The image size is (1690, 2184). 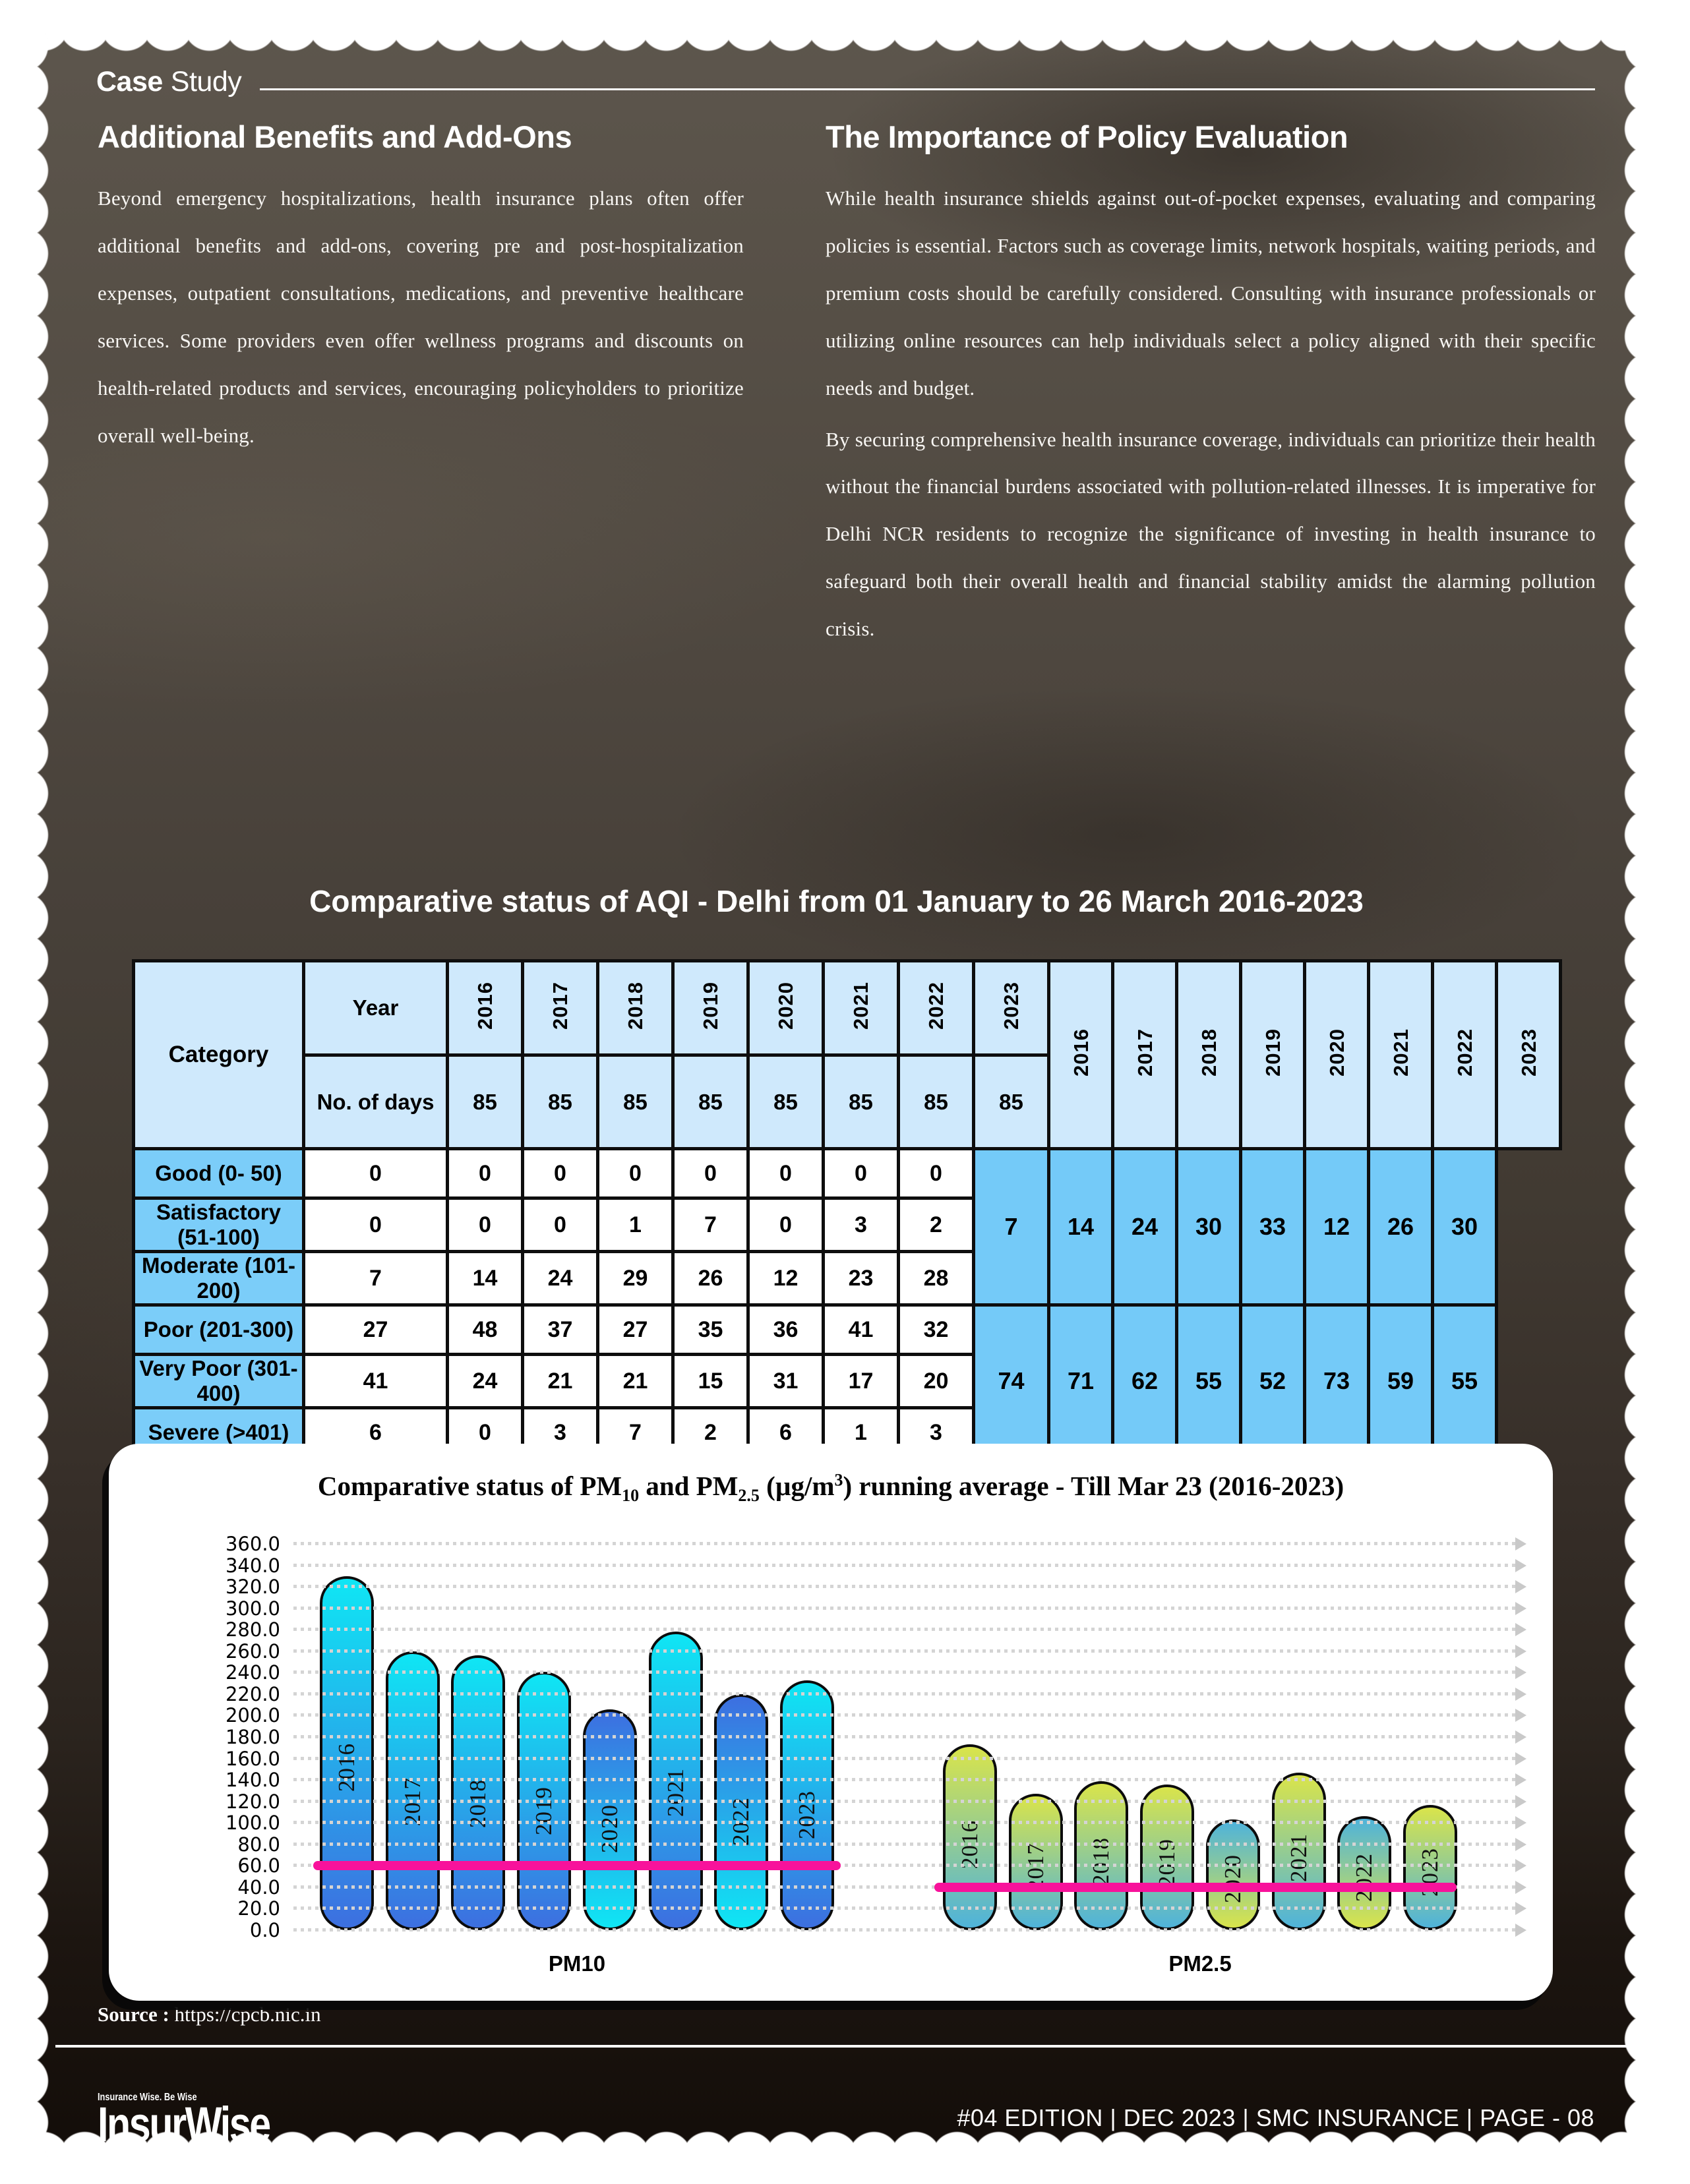 What do you see at coordinates (785, 1278) in the screenshot?
I see `row-value: 12` at bounding box center [785, 1278].